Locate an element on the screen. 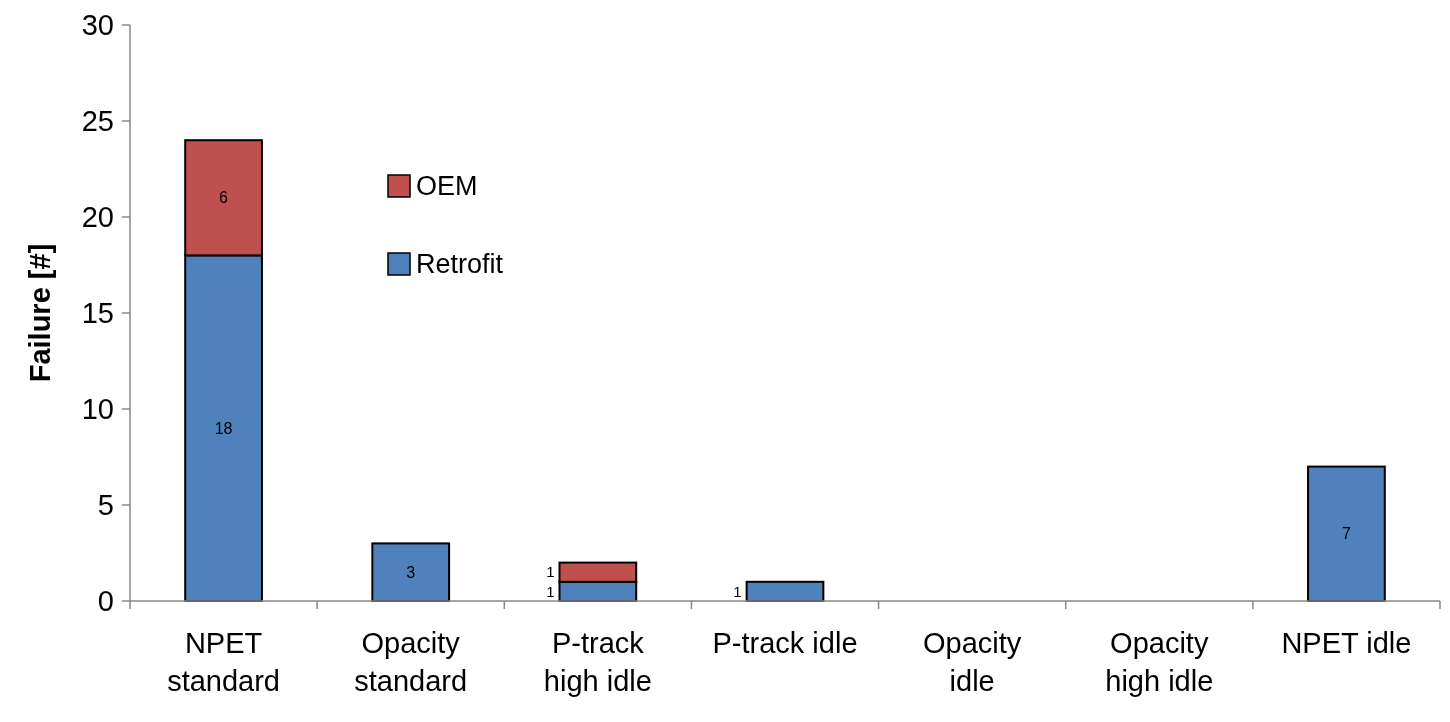 The image size is (1450, 722). x-tick-label: Opacity standard is located at coordinates (411, 662).